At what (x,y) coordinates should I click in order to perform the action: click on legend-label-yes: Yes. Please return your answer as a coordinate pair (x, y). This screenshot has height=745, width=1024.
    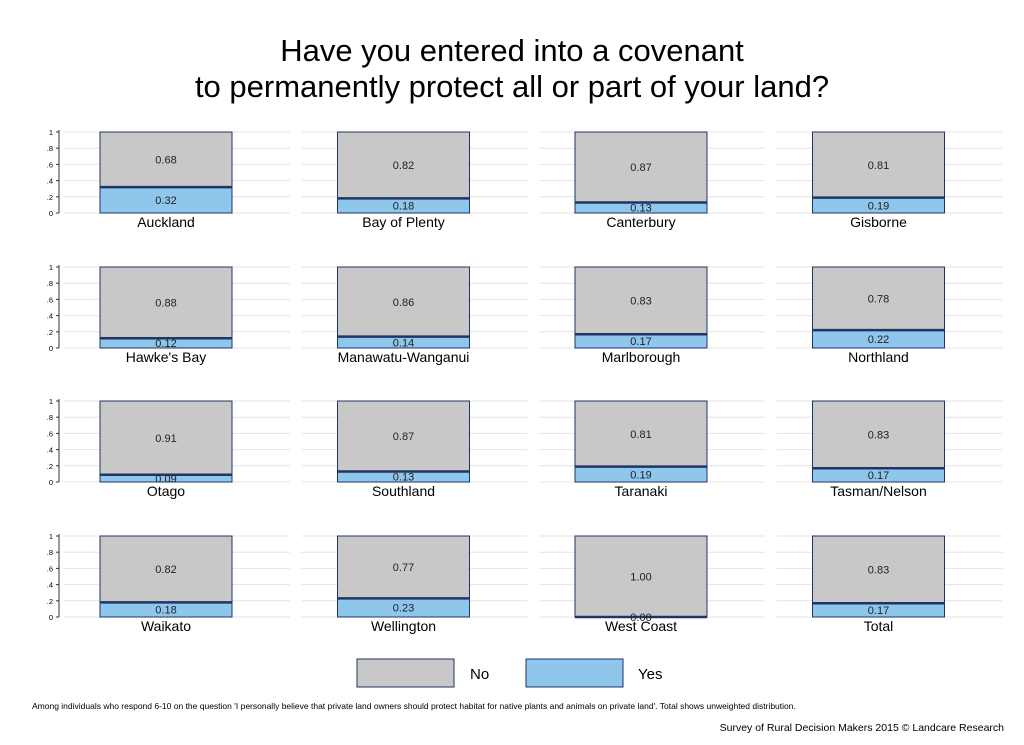
    Looking at the image, I should click on (650, 674).